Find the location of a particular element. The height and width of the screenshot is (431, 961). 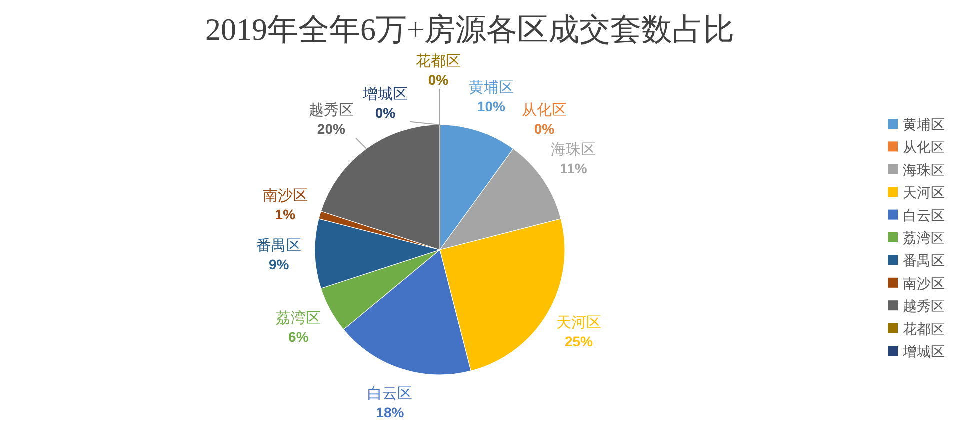

slice-label: 白云区 is located at coordinates (390, 394).